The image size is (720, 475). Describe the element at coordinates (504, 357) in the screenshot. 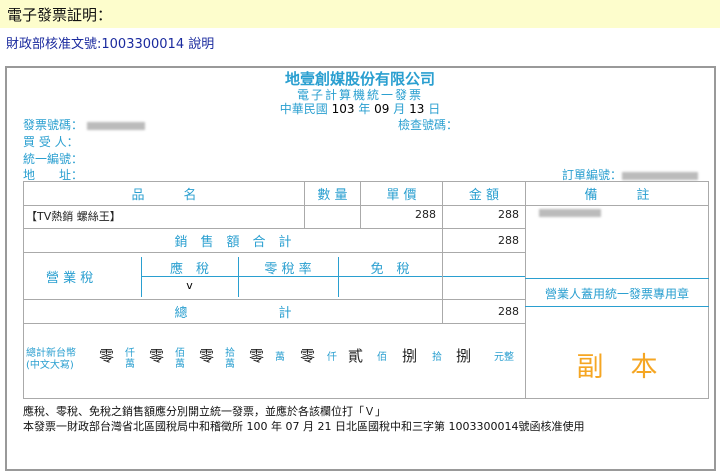

I see `unit-yuan: 元整` at that location.